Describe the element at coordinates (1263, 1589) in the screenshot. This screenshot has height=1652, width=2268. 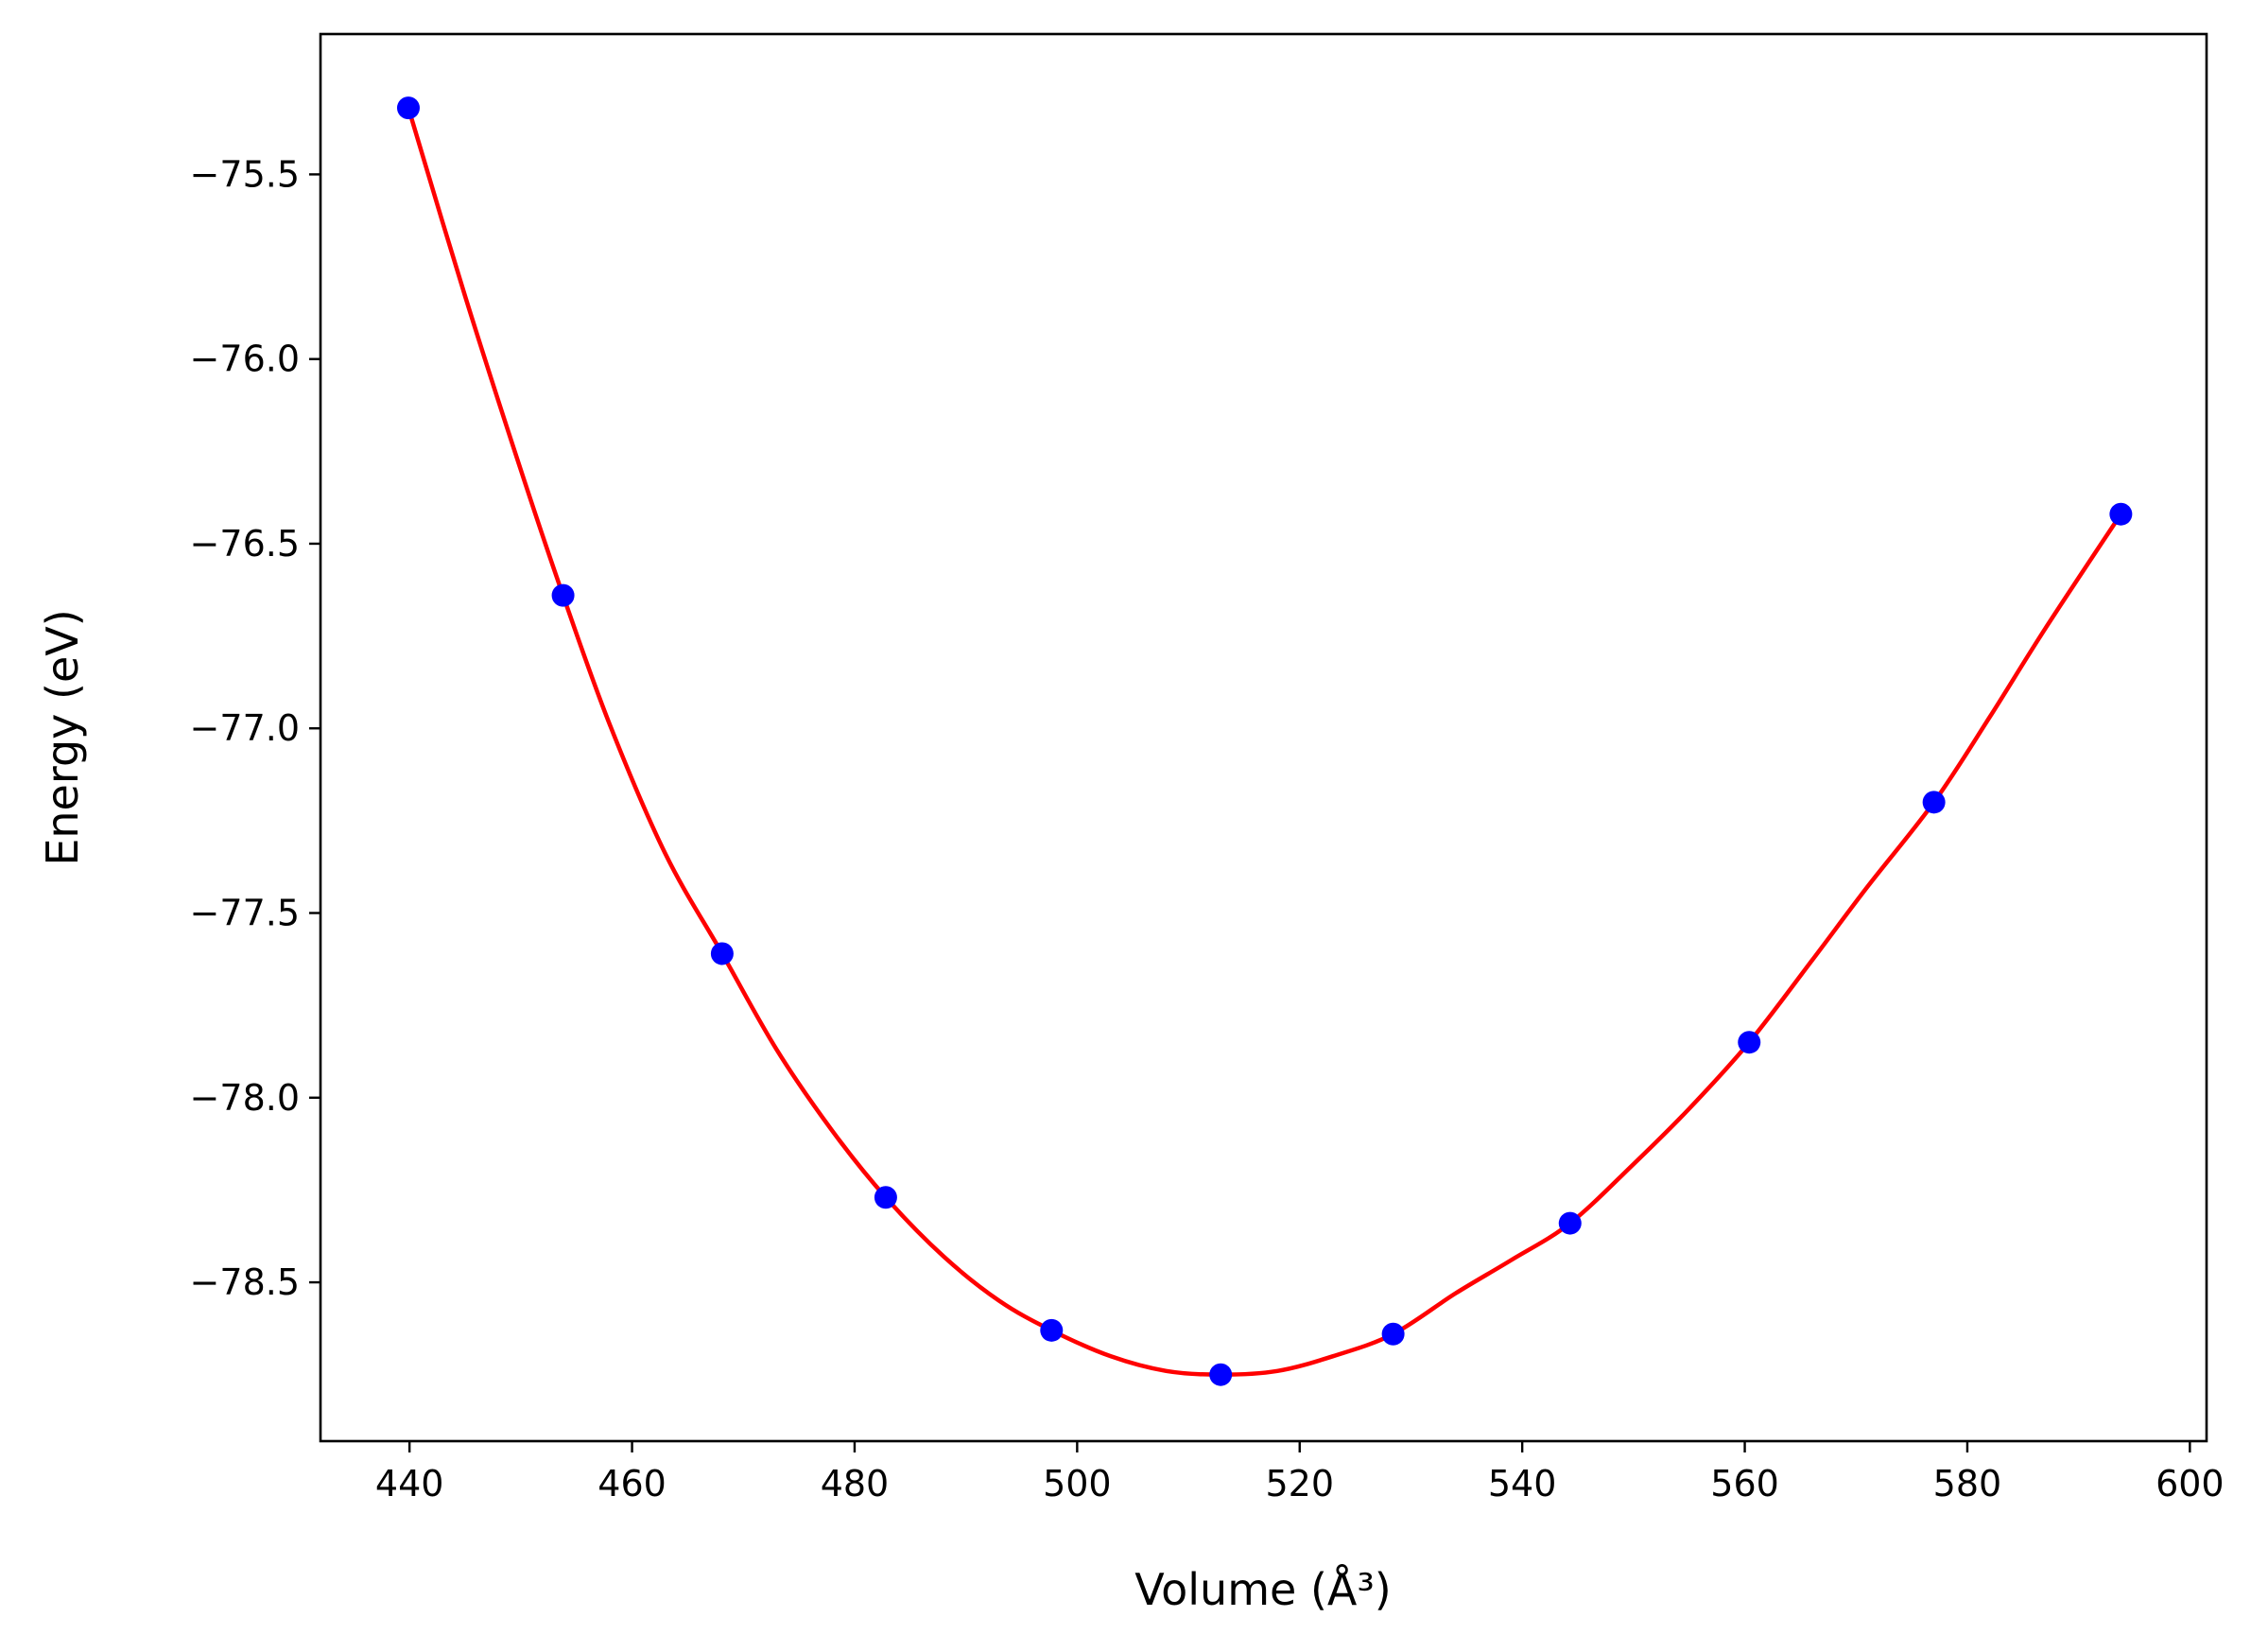
I see `x-axis-label: Volume (Å³)` at that location.